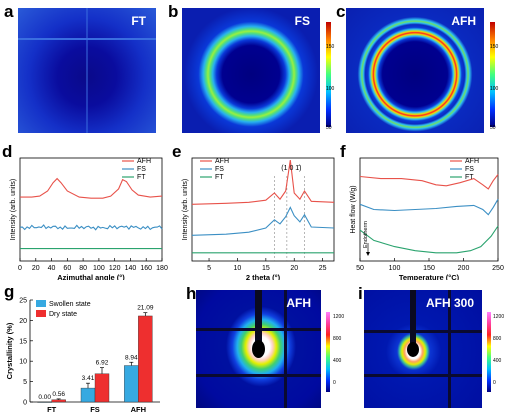 Image resolution: width=506 pixels, height=414 pixels. I want to click on saxs-pattern-afh: AFH, so click(258, 349).